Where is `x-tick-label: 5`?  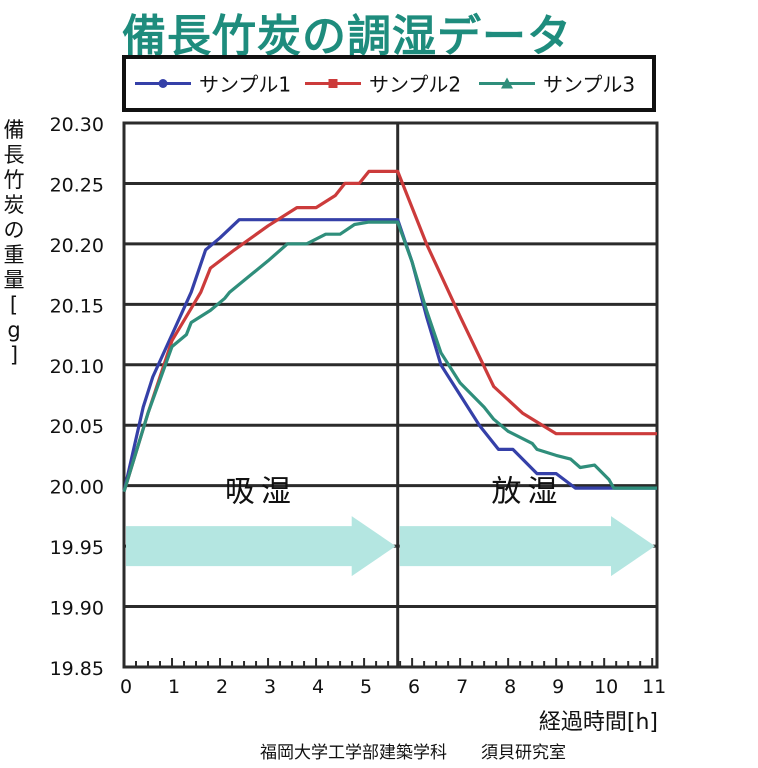 x-tick-label: 5 is located at coordinates (366, 687).